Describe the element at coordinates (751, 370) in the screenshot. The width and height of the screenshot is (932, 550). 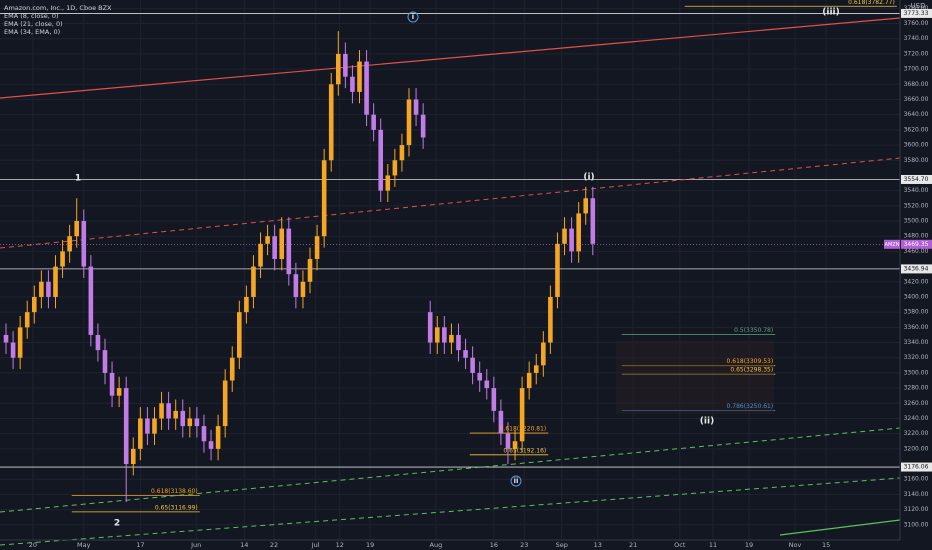
I see `fib-label: 0.65(3298.35)` at that location.